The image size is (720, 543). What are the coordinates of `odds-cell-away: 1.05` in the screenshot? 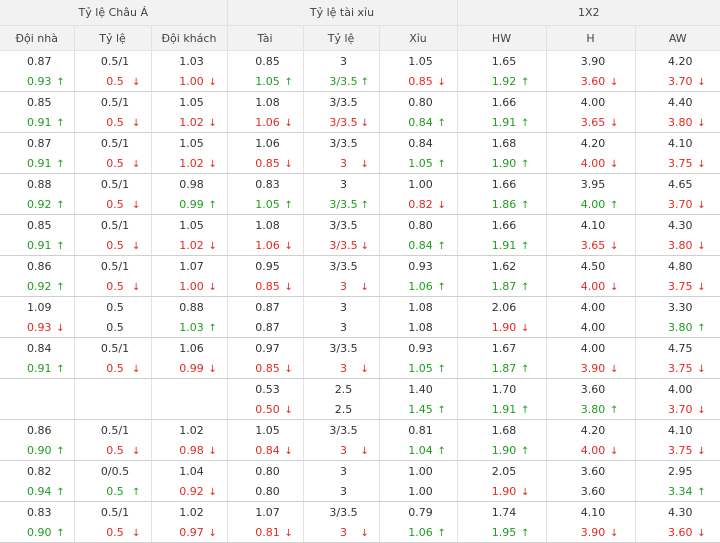 It's located at (189, 224).